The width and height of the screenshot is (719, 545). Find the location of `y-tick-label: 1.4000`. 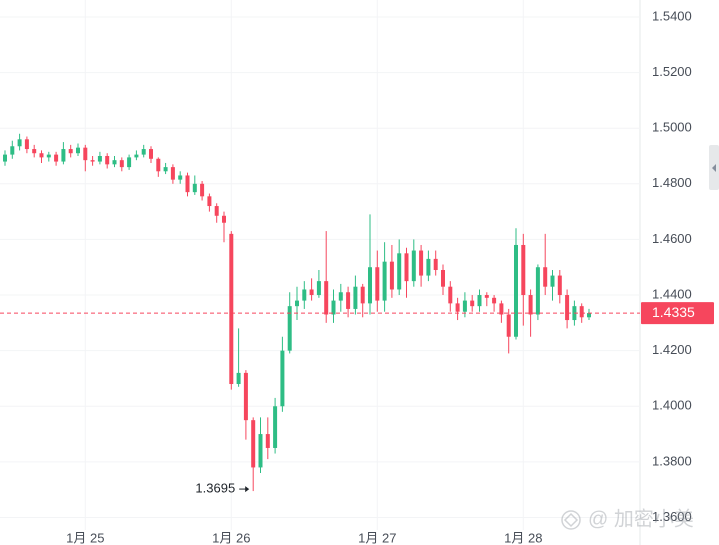

y-tick-label: 1.4000 is located at coordinates (672, 405).